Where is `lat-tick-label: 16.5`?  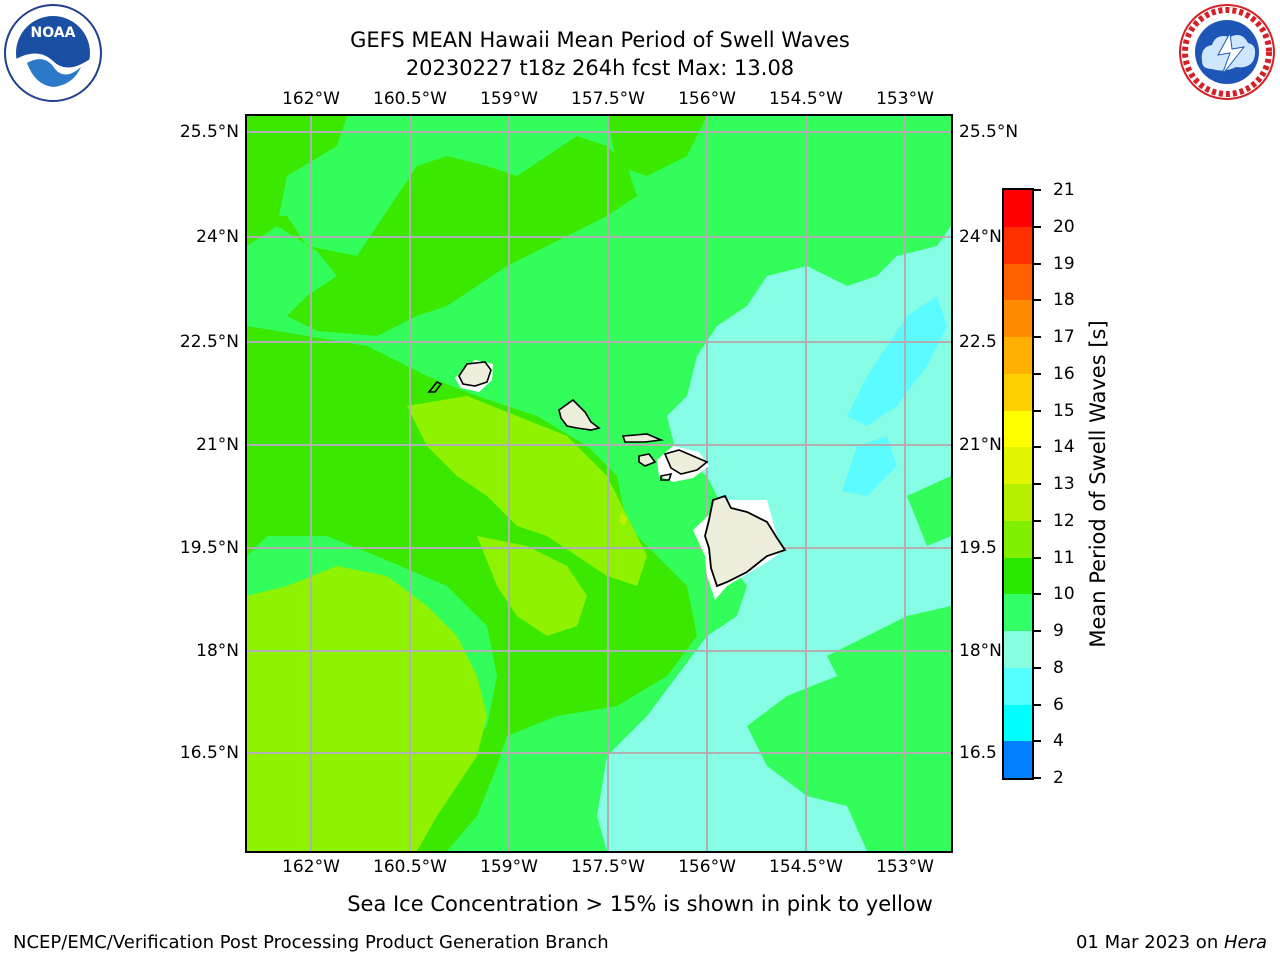 lat-tick-label: 16.5 is located at coordinates (978, 753).